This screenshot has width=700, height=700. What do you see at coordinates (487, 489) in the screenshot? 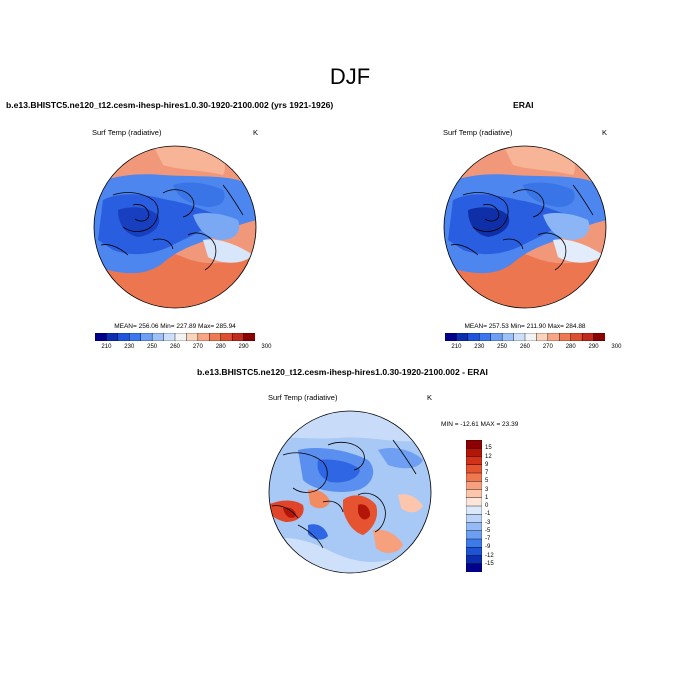
I see `diff-colorbar-tick-label: 3` at bounding box center [487, 489].